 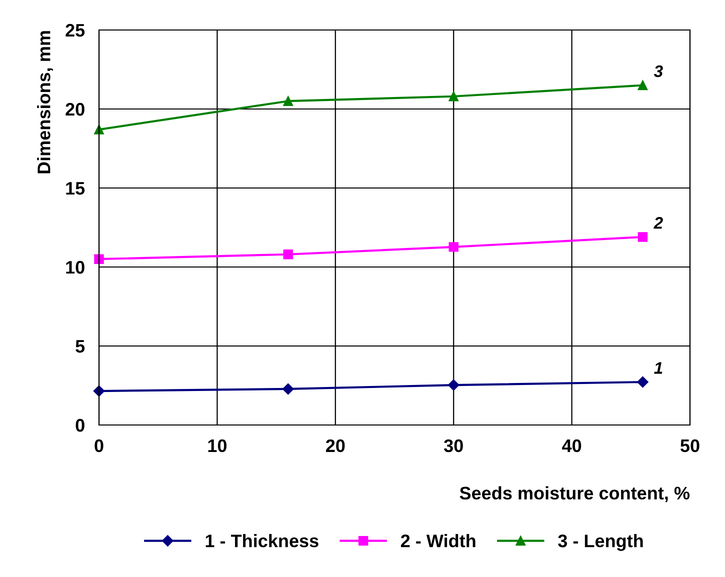 I want to click on x-tick-label: 50, so click(x=690, y=445).